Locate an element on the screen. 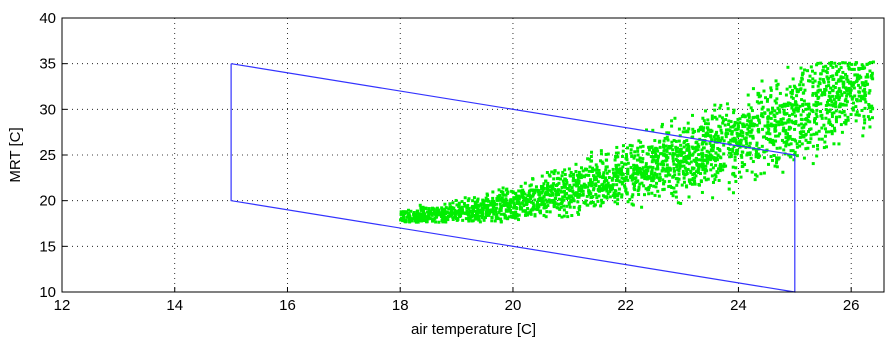 The height and width of the screenshot is (343, 885). x-axis-label: air temperature [C] is located at coordinates (473, 329).